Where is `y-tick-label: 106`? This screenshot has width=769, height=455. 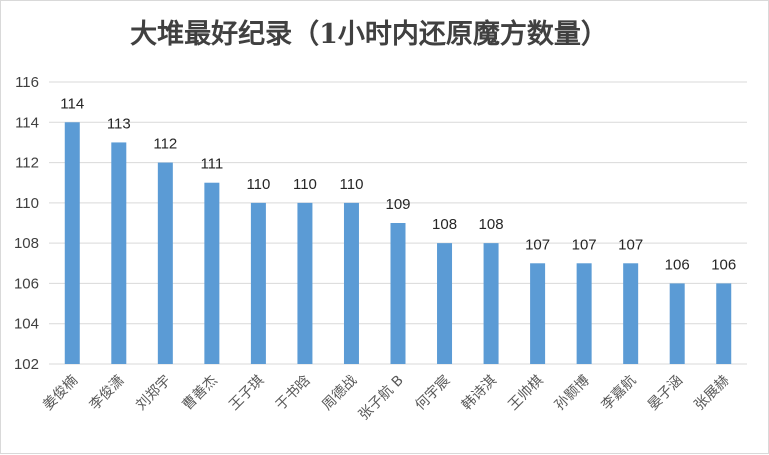
y-tick-label: 106 is located at coordinates (26, 283).